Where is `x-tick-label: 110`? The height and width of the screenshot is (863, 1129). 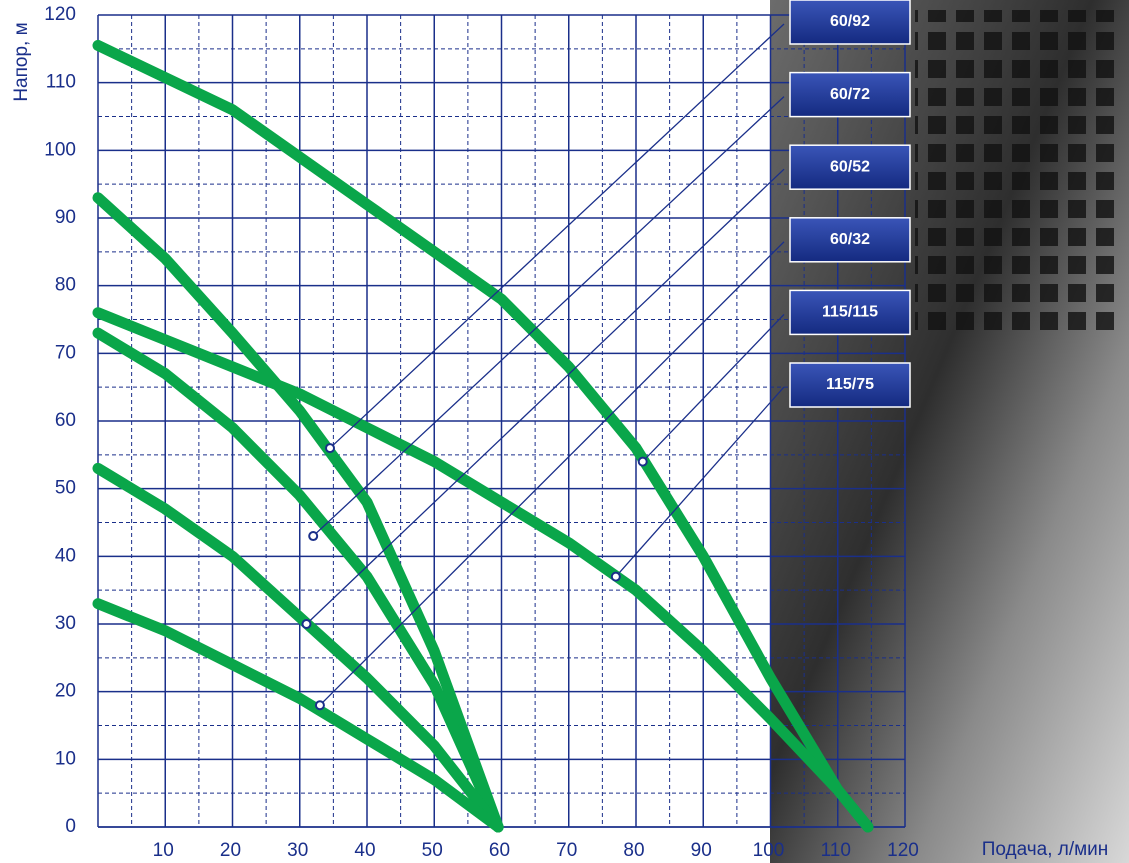
x-tick-label: 110 is located at coordinates (836, 850).